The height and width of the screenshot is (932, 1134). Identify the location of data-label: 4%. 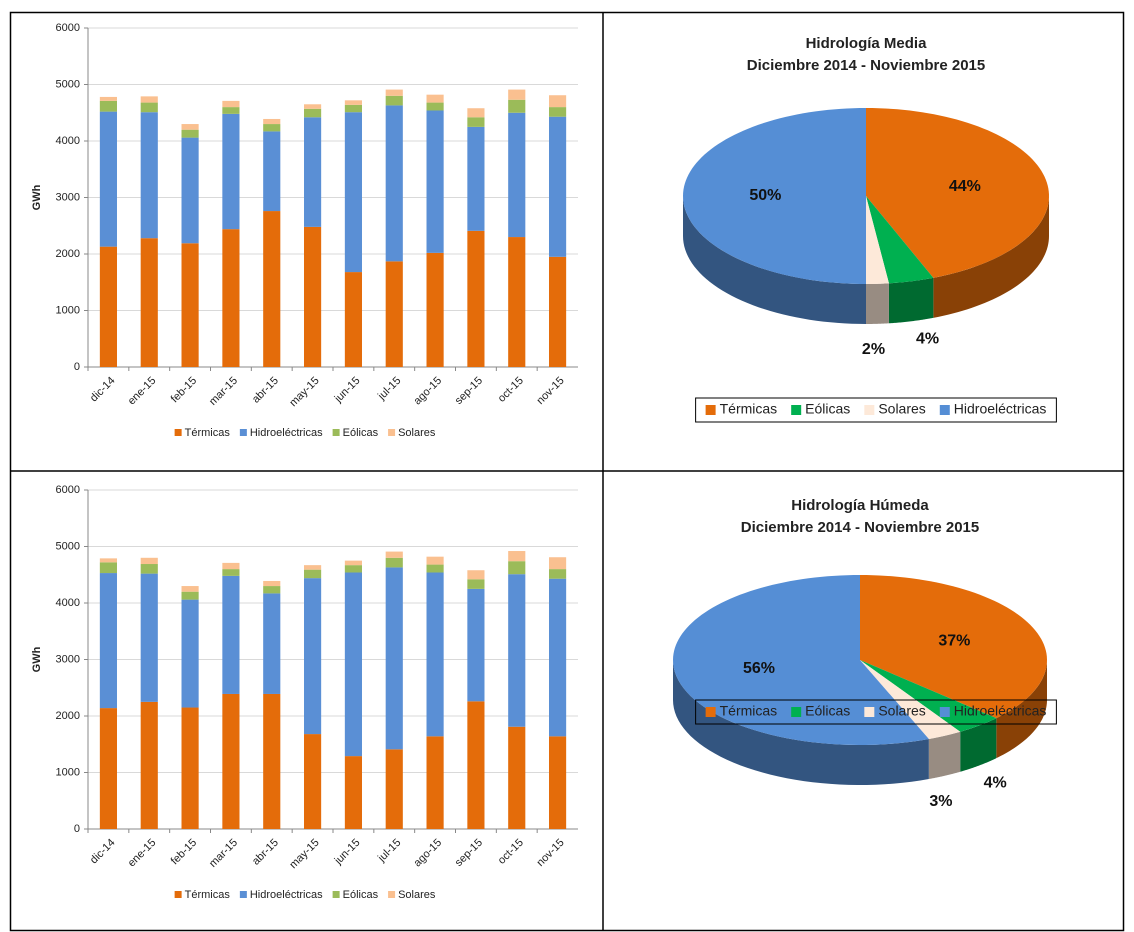
(995, 783).